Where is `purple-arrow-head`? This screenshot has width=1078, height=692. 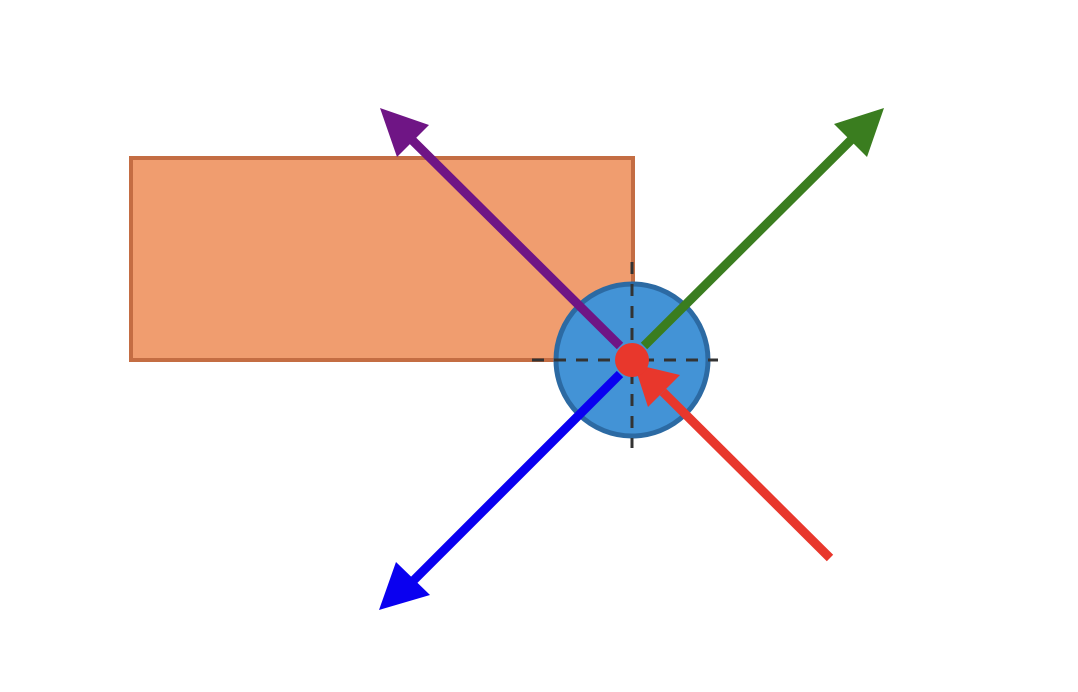 purple-arrow-head is located at coordinates (404, 132).